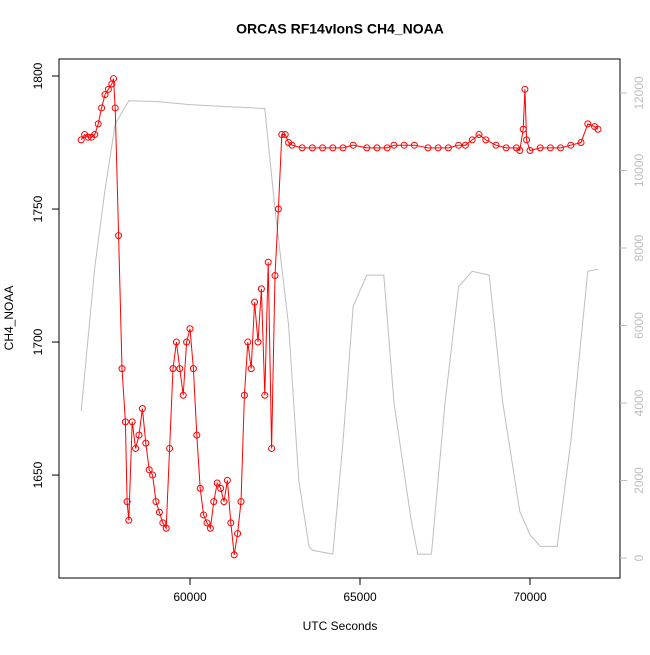 The width and height of the screenshot is (650, 655). What do you see at coordinates (38, 208) in the screenshot?
I see `y-tick-label: 1750` at bounding box center [38, 208].